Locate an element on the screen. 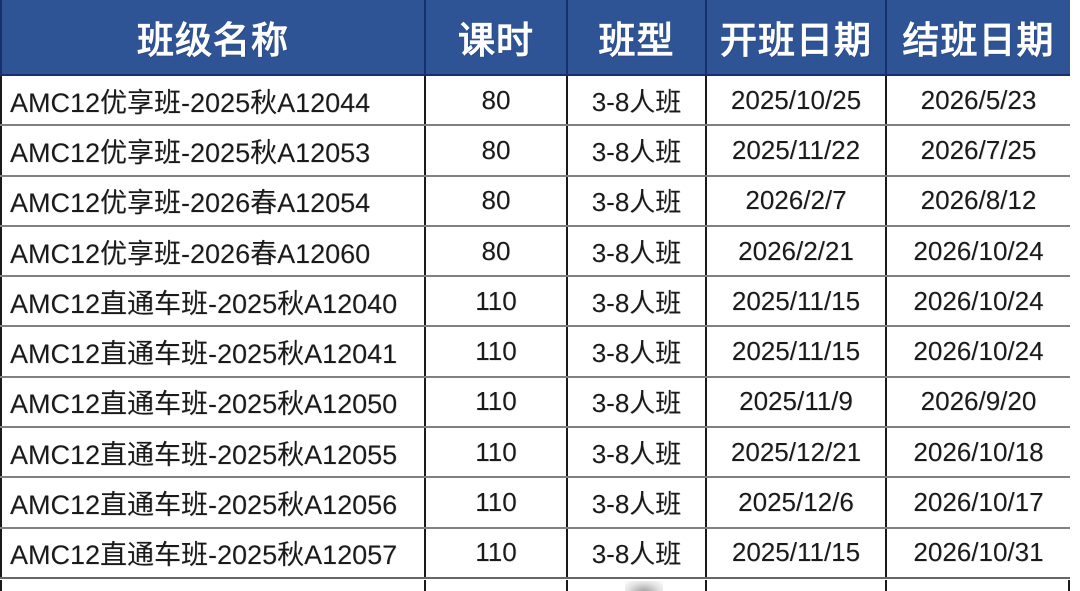  partial-cell-class-name is located at coordinates (213, 585).